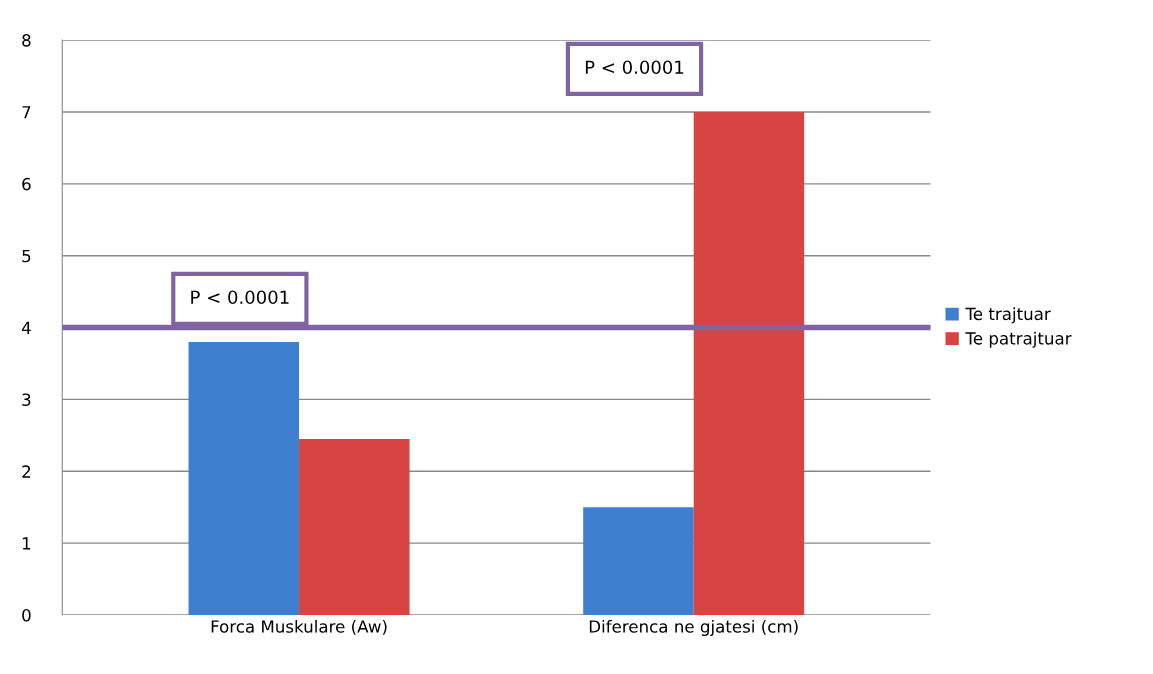 This screenshot has height=674, width=1153. What do you see at coordinates (26, 184) in the screenshot?
I see `y-tick-label: 6` at bounding box center [26, 184].